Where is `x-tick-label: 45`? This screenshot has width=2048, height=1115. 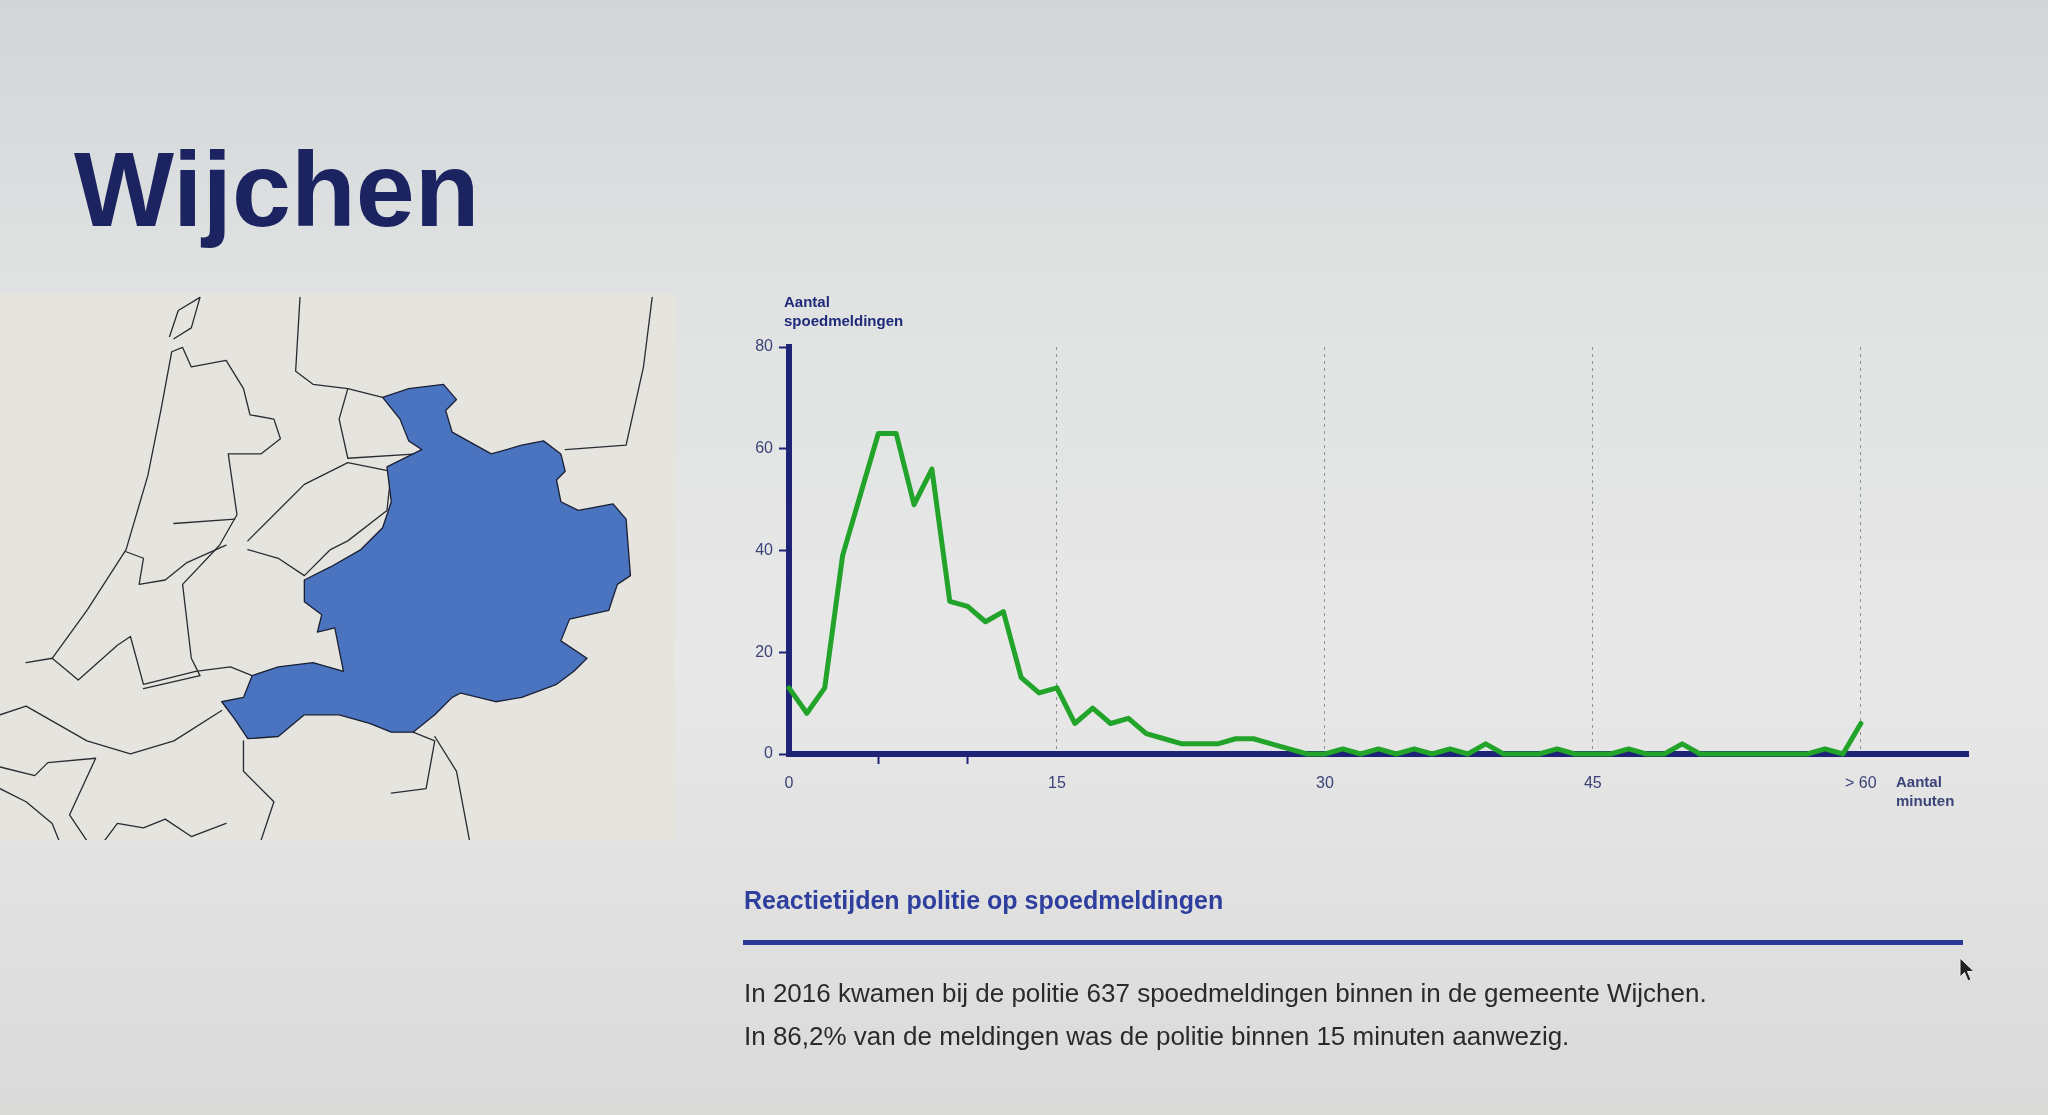 x-tick-label: 45 is located at coordinates (1592, 783).